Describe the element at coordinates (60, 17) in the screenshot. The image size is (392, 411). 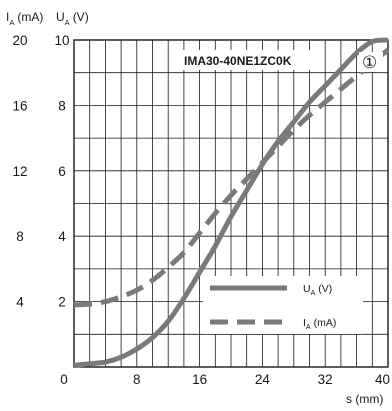
I see `right-axis-label-main: U` at that location.